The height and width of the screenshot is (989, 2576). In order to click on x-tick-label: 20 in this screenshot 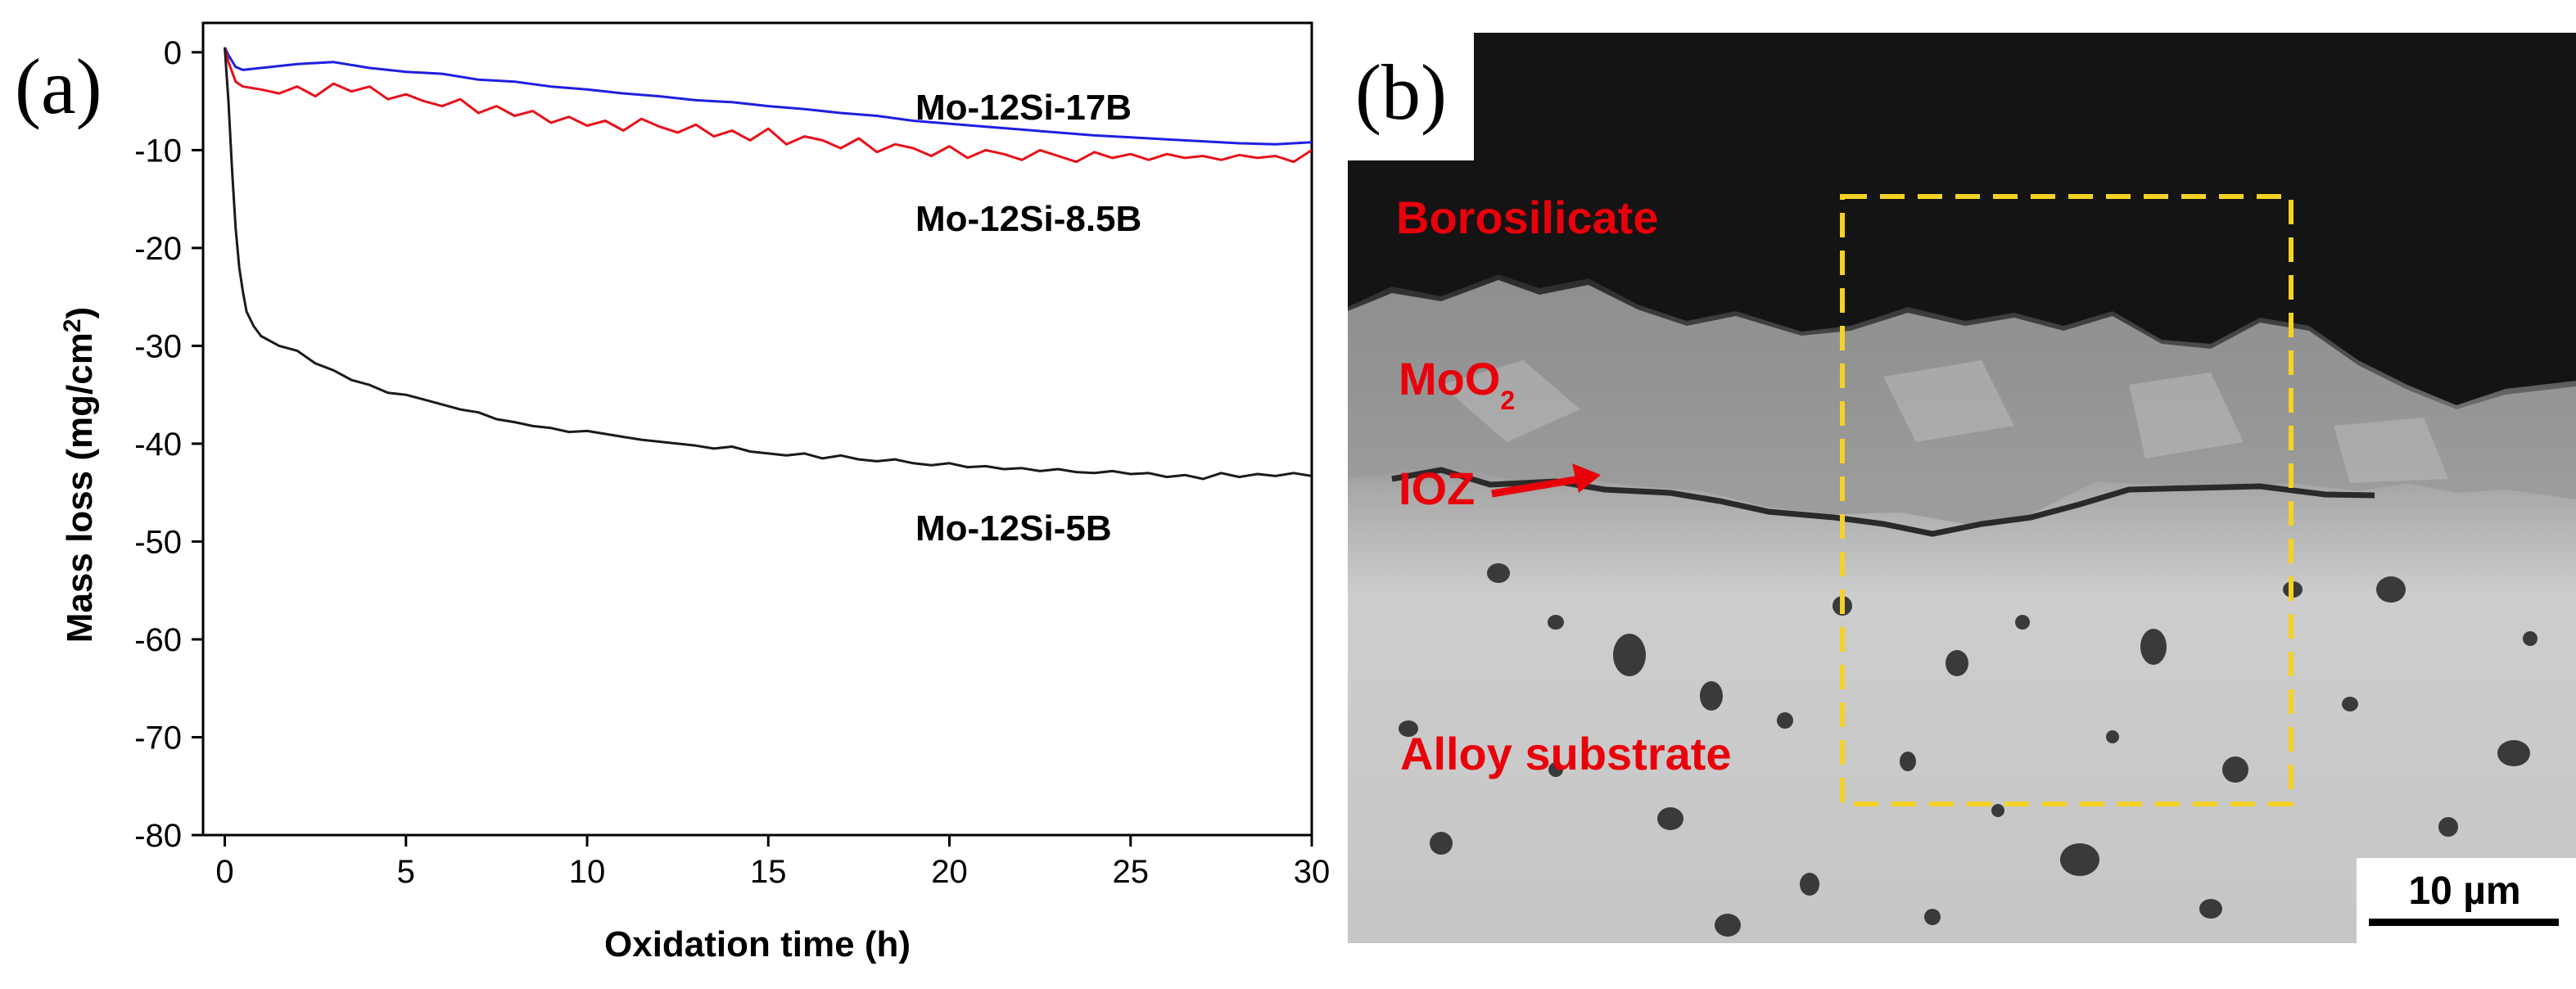, I will do `click(949, 872)`.